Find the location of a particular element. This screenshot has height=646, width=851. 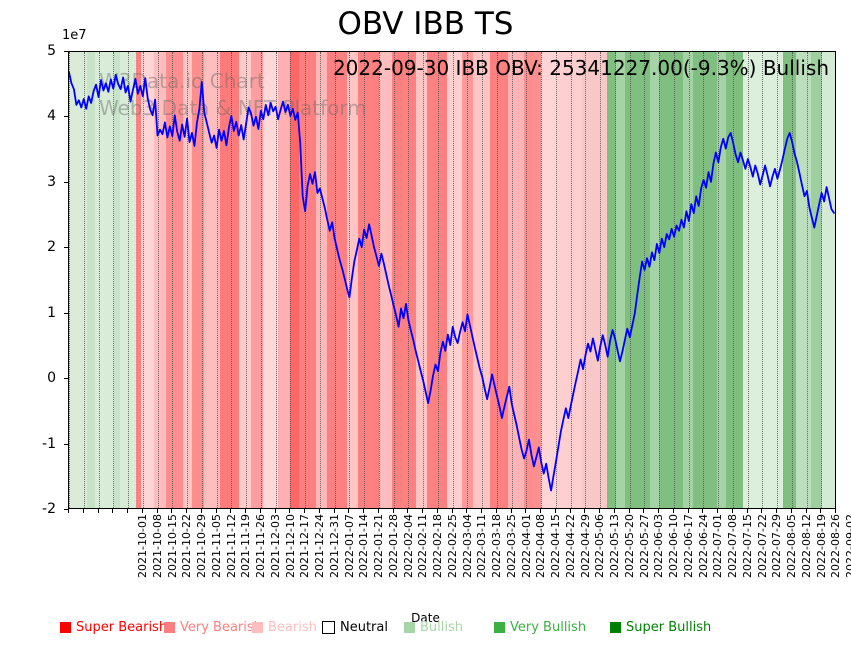

x-tick-label: 2022-01-28 is located at coordinates (393, 546).